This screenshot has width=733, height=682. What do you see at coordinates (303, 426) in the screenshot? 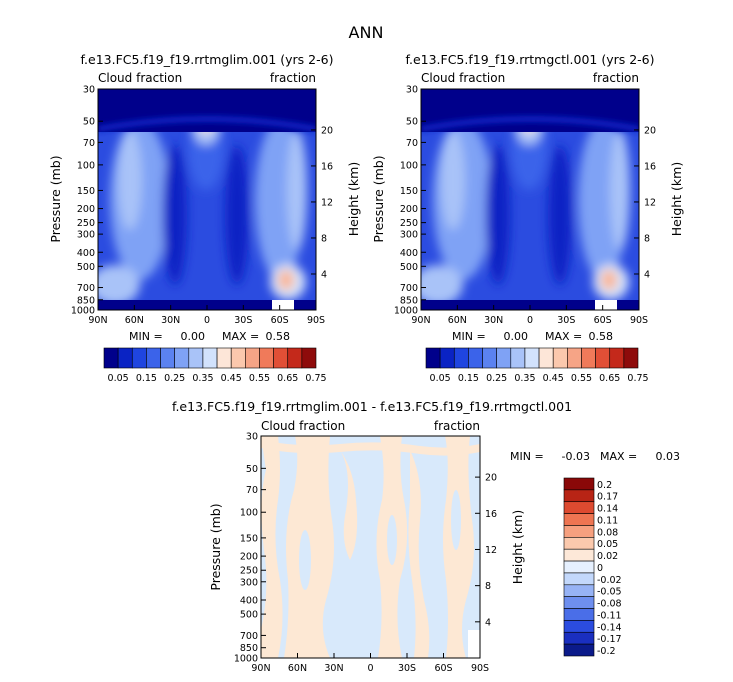
I see `panel3-left-label: Cloud fraction` at bounding box center [303, 426].